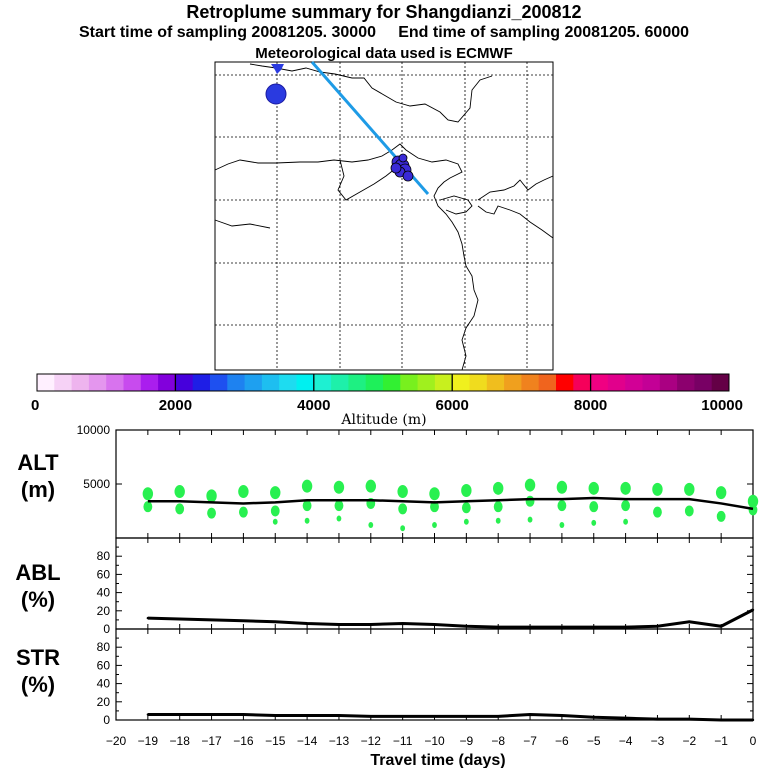 This screenshot has height=768, width=768. What do you see at coordinates (339, 741) in the screenshot?
I see `x-tick-label: −13` at bounding box center [339, 741].